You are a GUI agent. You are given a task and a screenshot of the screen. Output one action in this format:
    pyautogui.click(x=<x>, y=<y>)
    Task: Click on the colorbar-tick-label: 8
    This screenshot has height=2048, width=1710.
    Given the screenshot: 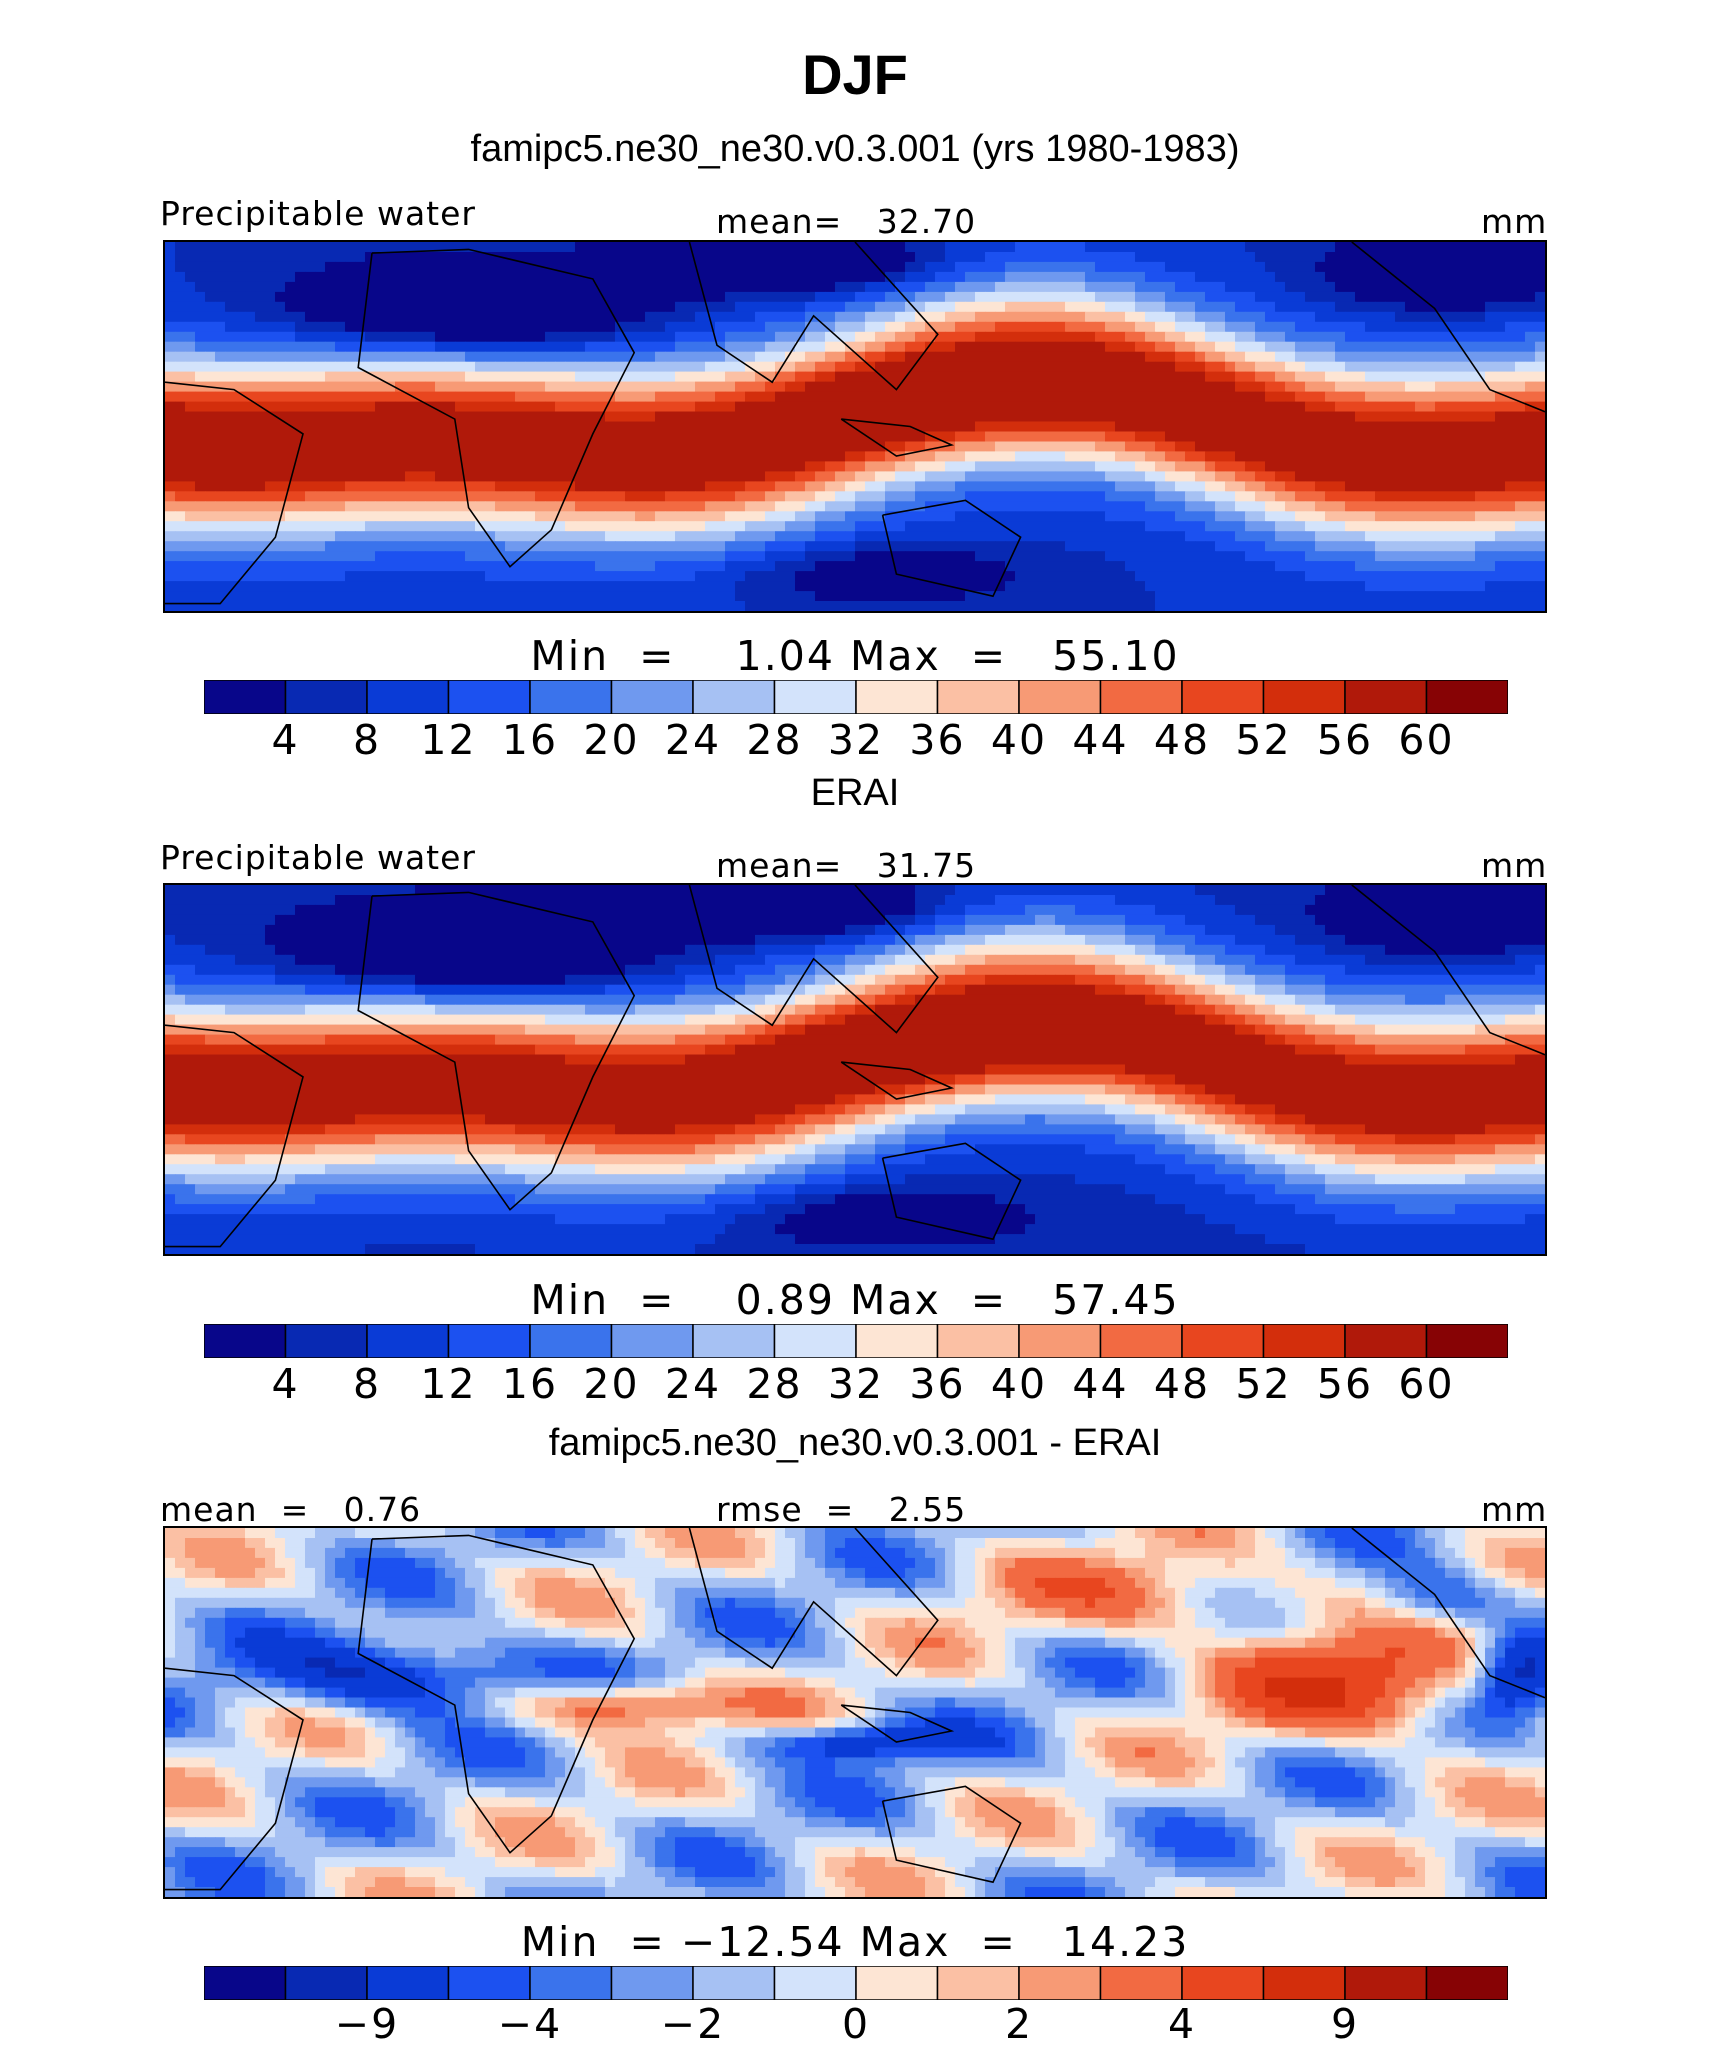 What is the action you would take?
    pyautogui.click(x=367, y=740)
    